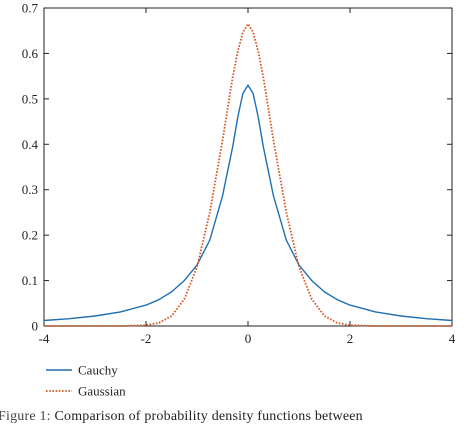 This screenshot has width=474, height=425. I want to click on legend-label-cauchy: Cauchy, so click(98, 370).